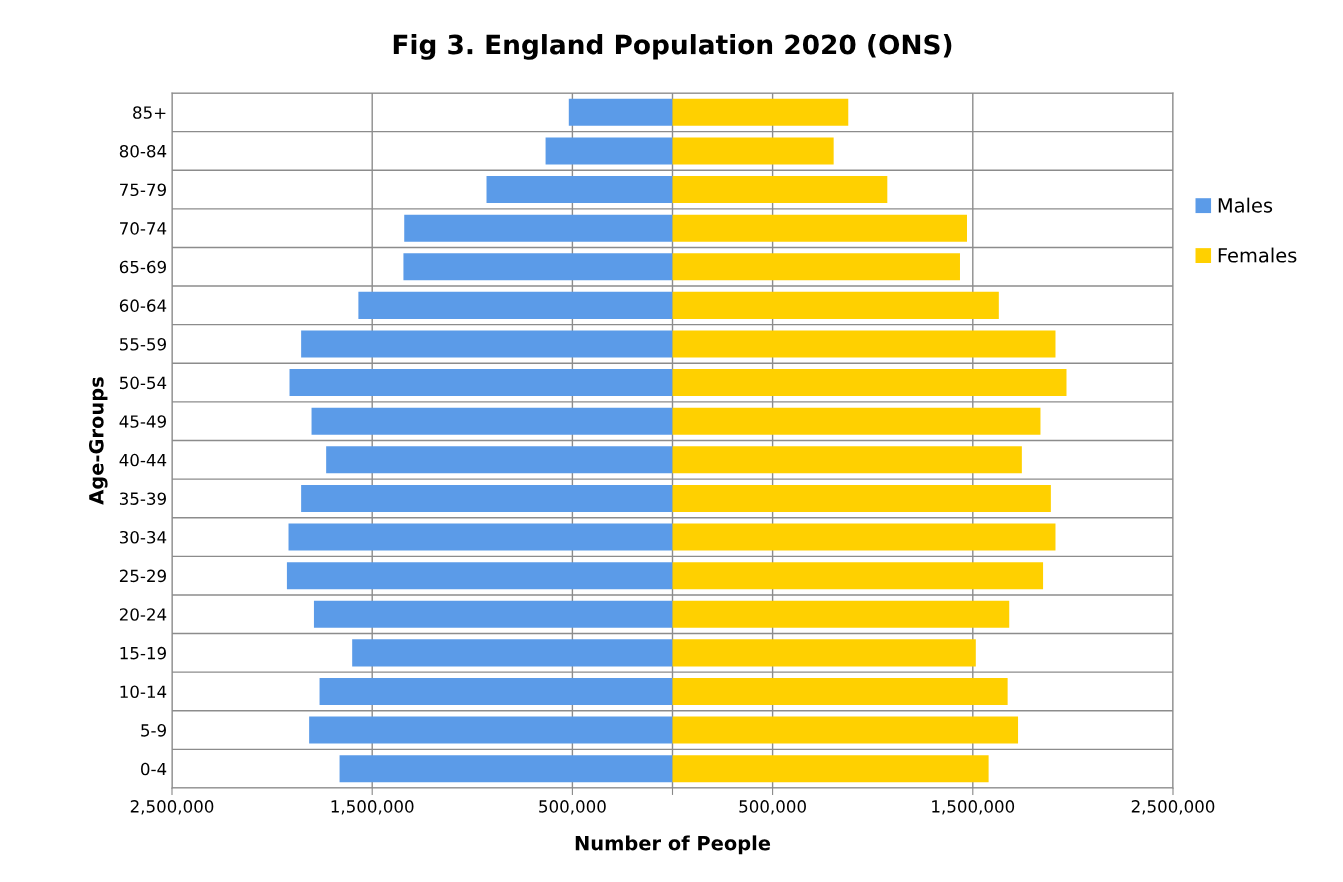 The image size is (1343, 882). What do you see at coordinates (142, 498) in the screenshot?
I see `y-tick-label: 35-39` at bounding box center [142, 498].